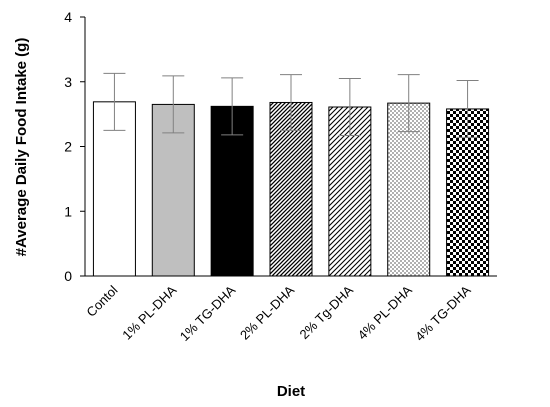 This screenshot has height=407, width=550. Describe the element at coordinates (68, 17) in the screenshot. I see `y-tick-label-4: 4` at that location.